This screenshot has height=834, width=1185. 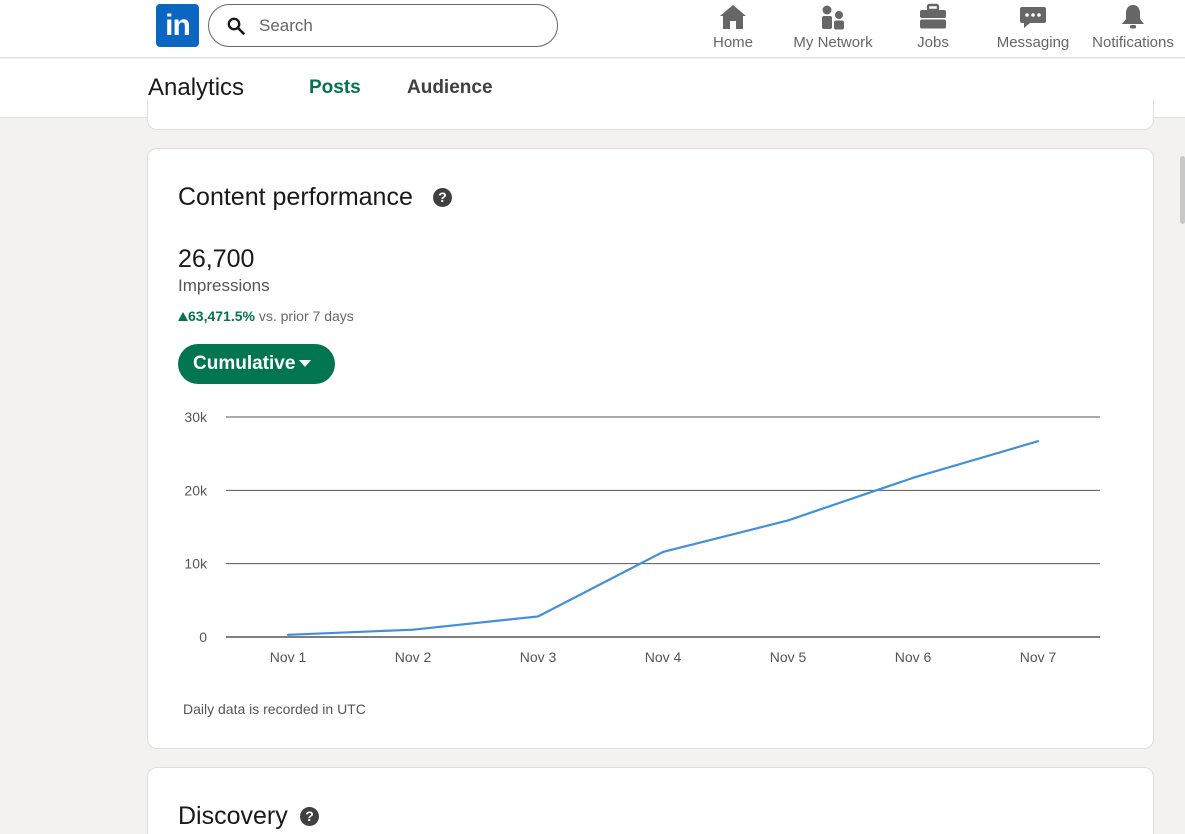 I want to click on nav-item-my-network: My Network, so click(x=833, y=29).